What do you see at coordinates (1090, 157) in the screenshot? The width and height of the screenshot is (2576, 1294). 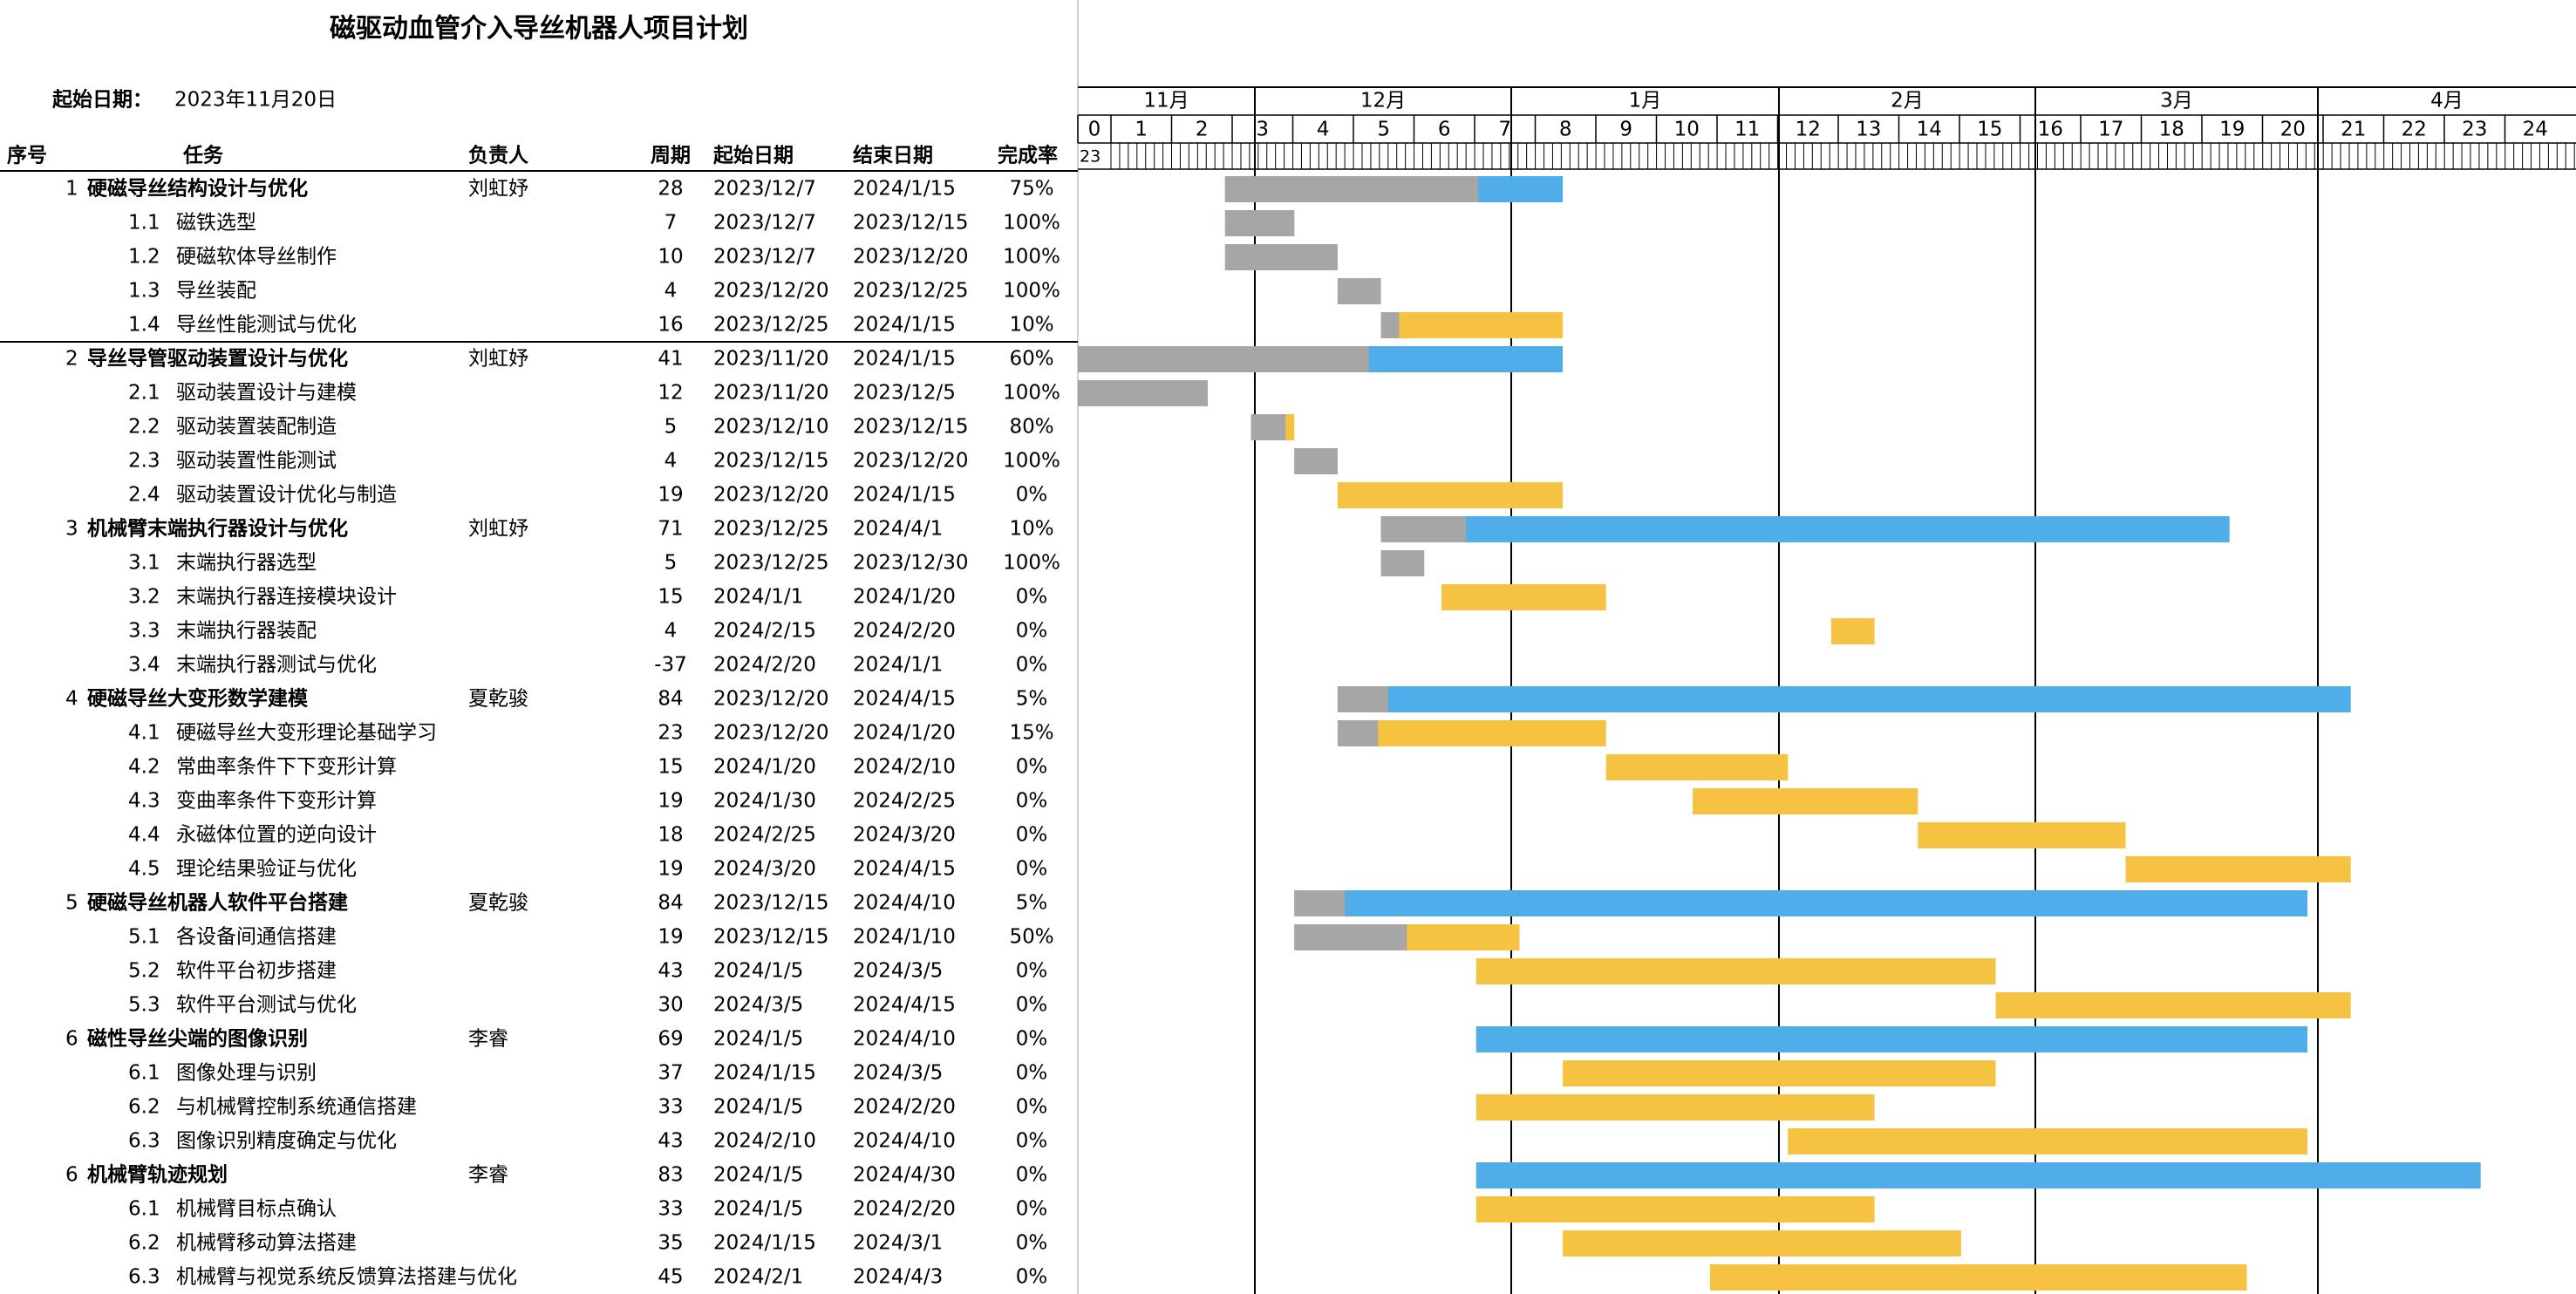 I see `first-day: 23` at bounding box center [1090, 157].